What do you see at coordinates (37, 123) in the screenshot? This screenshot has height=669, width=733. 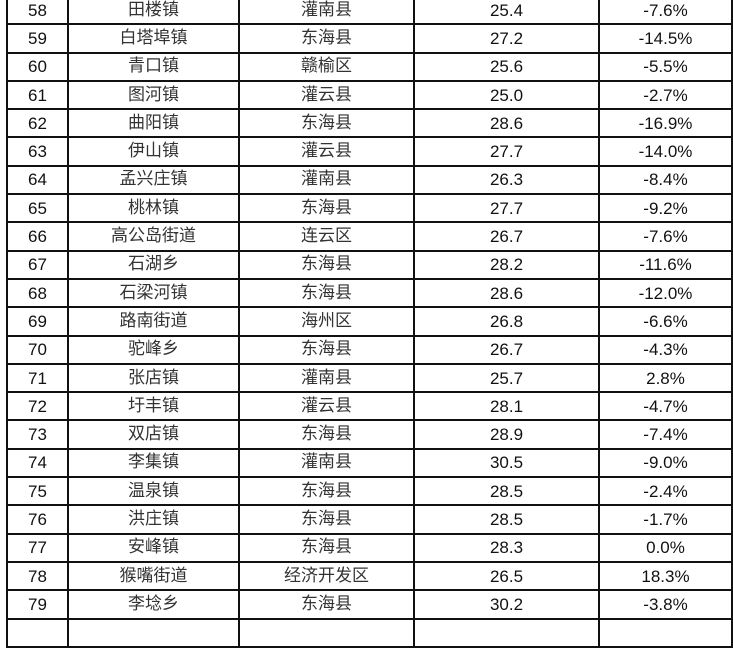 I see `rank-cell: 62` at bounding box center [37, 123].